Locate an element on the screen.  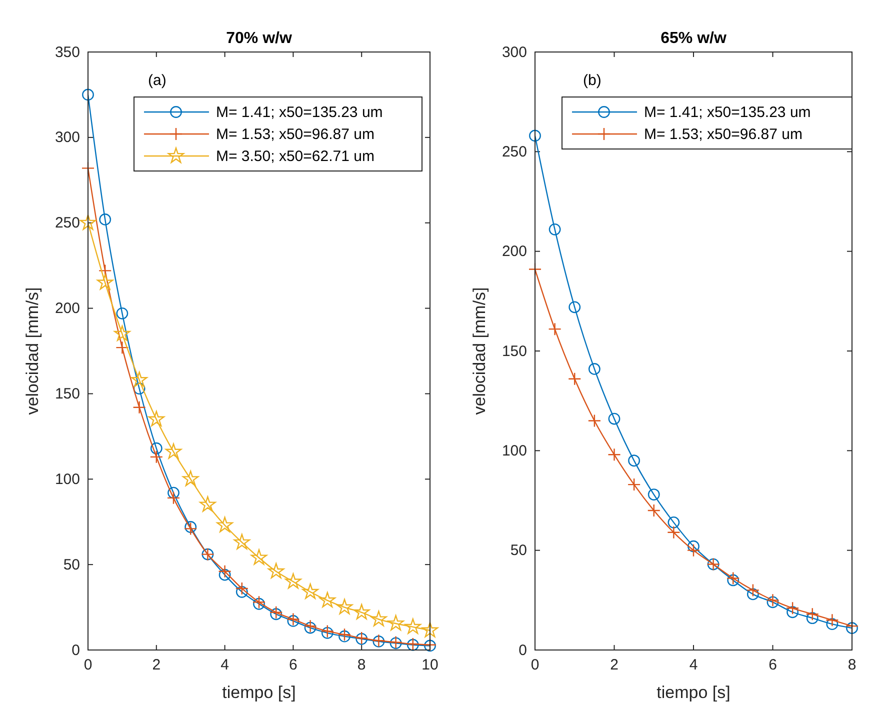
annotation: (a) is located at coordinates (157, 80).